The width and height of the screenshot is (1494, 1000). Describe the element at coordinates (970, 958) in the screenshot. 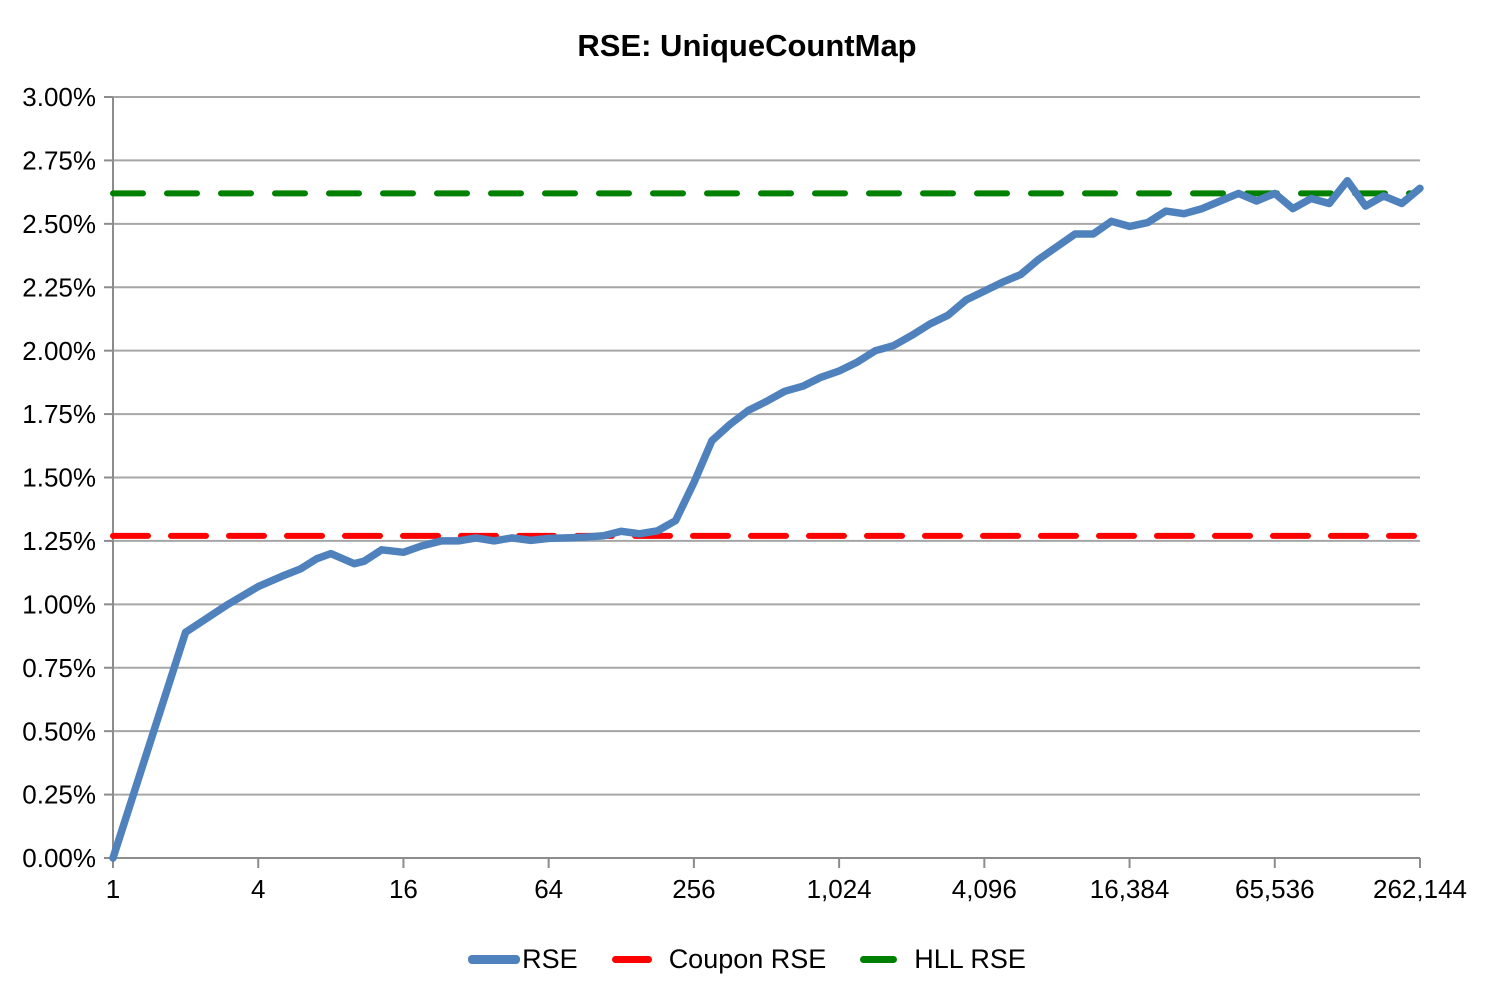

I see `hll-rse-legend-label: HLL RSE` at that location.